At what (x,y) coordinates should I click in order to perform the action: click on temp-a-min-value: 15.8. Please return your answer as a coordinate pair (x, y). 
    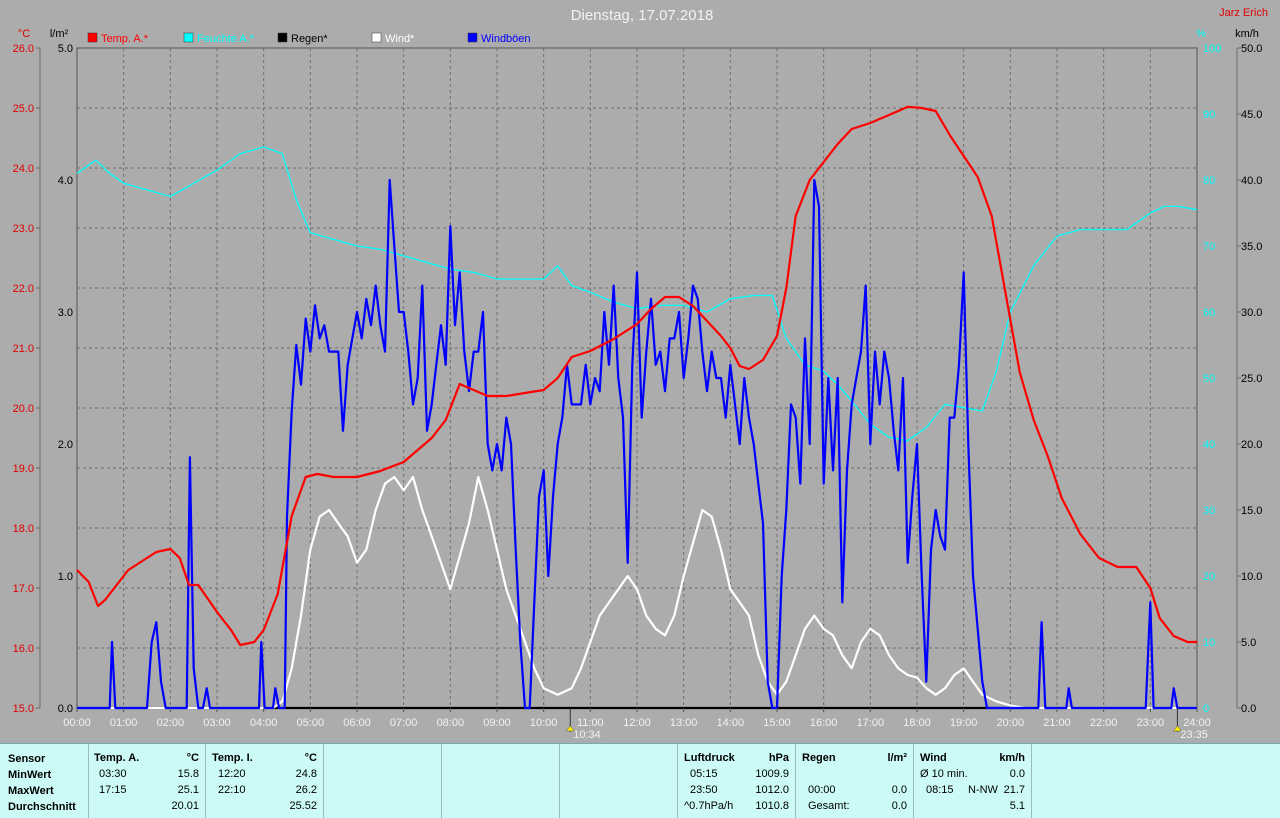
    Looking at the image, I should click on (188, 774).